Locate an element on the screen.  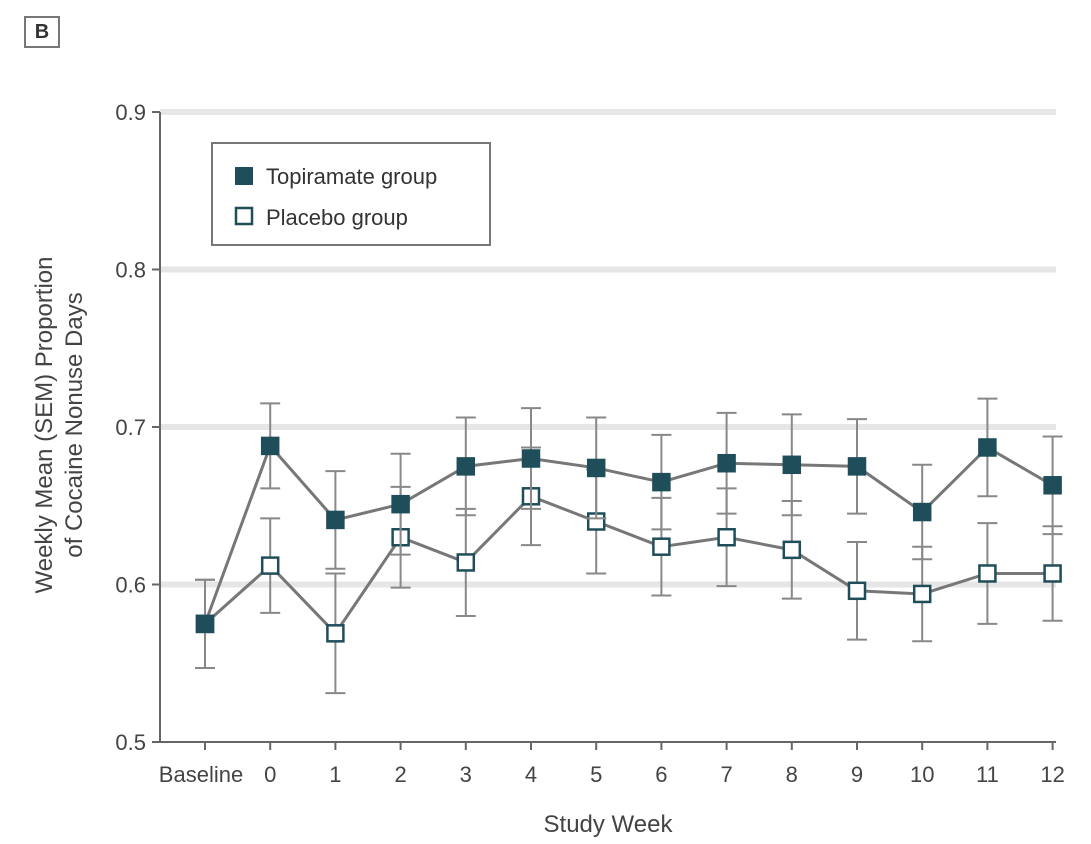
series-line is located at coordinates (628, 565).